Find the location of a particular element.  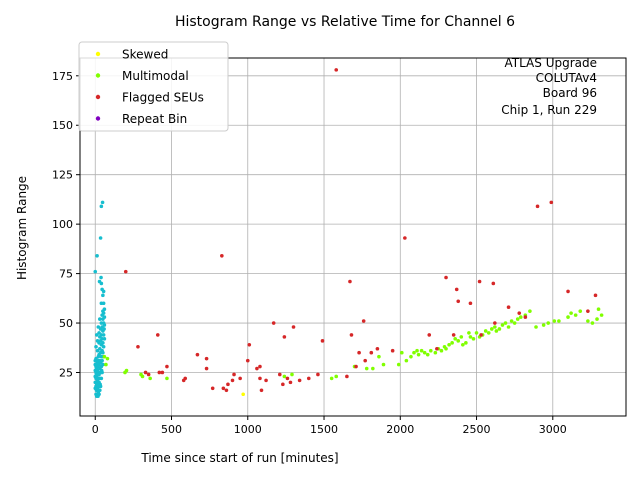

x-axis-label: Time since start of run [minutes] is located at coordinates (239, 458).